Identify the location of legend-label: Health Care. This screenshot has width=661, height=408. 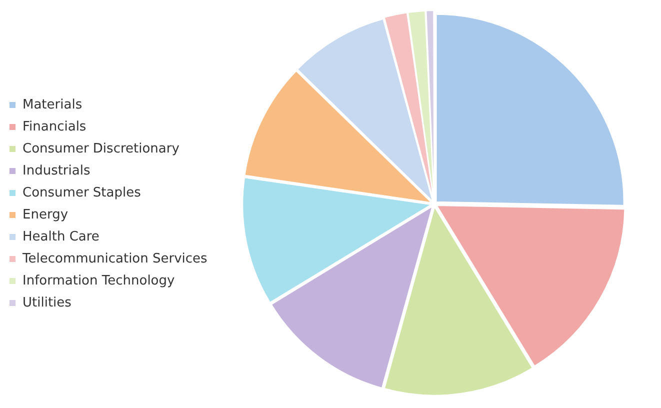
(61, 236).